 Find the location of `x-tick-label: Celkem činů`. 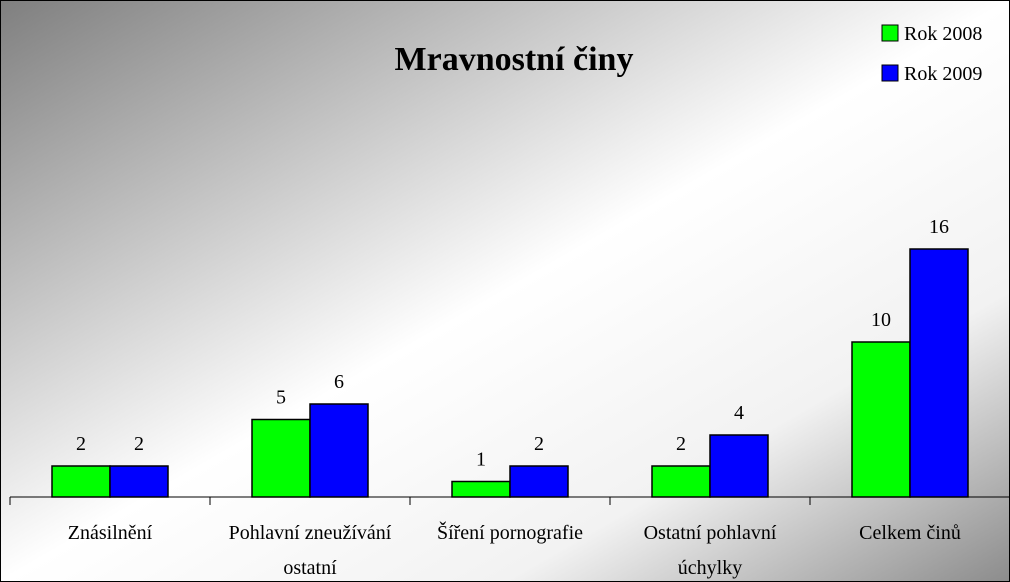

x-tick-label: Celkem činů is located at coordinates (910, 533).